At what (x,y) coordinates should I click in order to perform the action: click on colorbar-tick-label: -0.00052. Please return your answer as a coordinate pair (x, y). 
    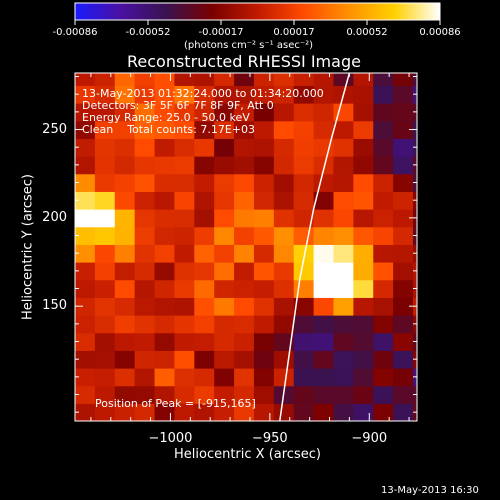
    Looking at the image, I should click on (148, 32).